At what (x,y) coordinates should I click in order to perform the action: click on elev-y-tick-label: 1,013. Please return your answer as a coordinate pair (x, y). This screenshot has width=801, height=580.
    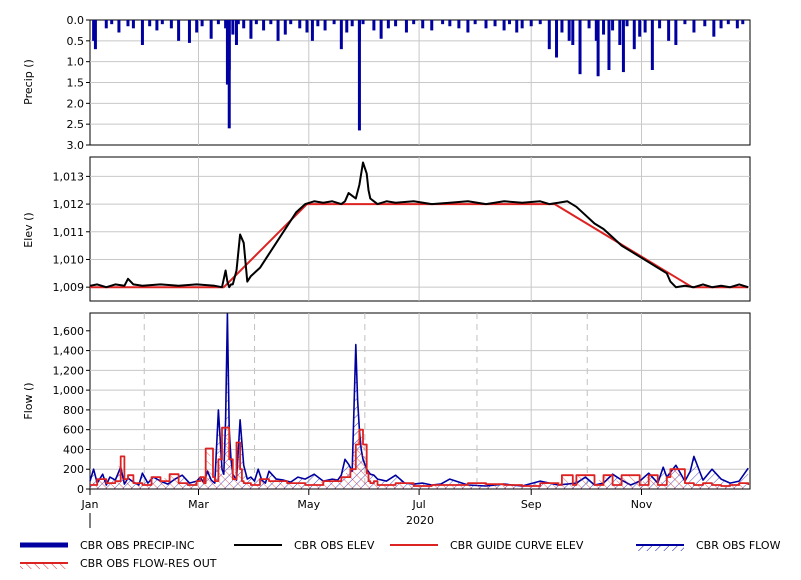
    Looking at the image, I should click on (69, 176).